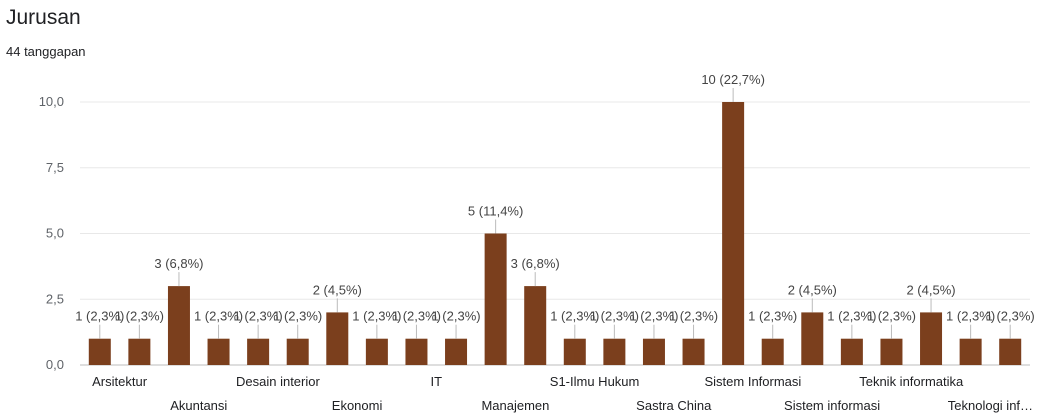 The image size is (1040, 416). Describe the element at coordinates (198, 405) in the screenshot. I see `x-tick-label: Akuntansi` at that location.